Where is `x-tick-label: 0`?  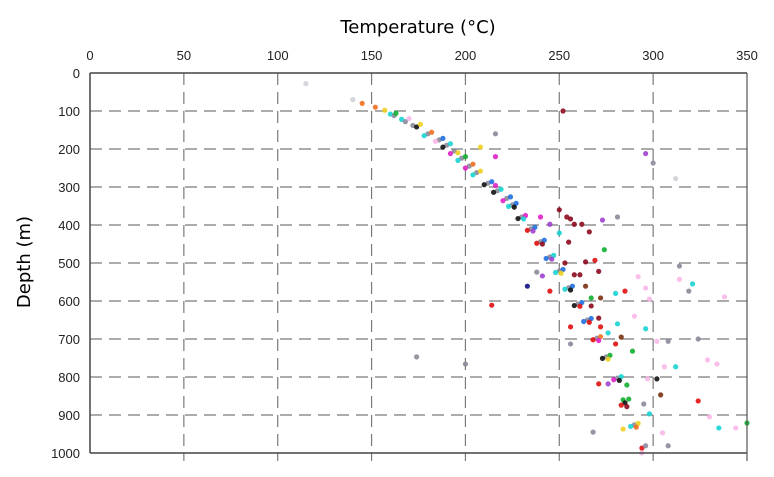 x-tick-label: 0 is located at coordinates (89, 55).